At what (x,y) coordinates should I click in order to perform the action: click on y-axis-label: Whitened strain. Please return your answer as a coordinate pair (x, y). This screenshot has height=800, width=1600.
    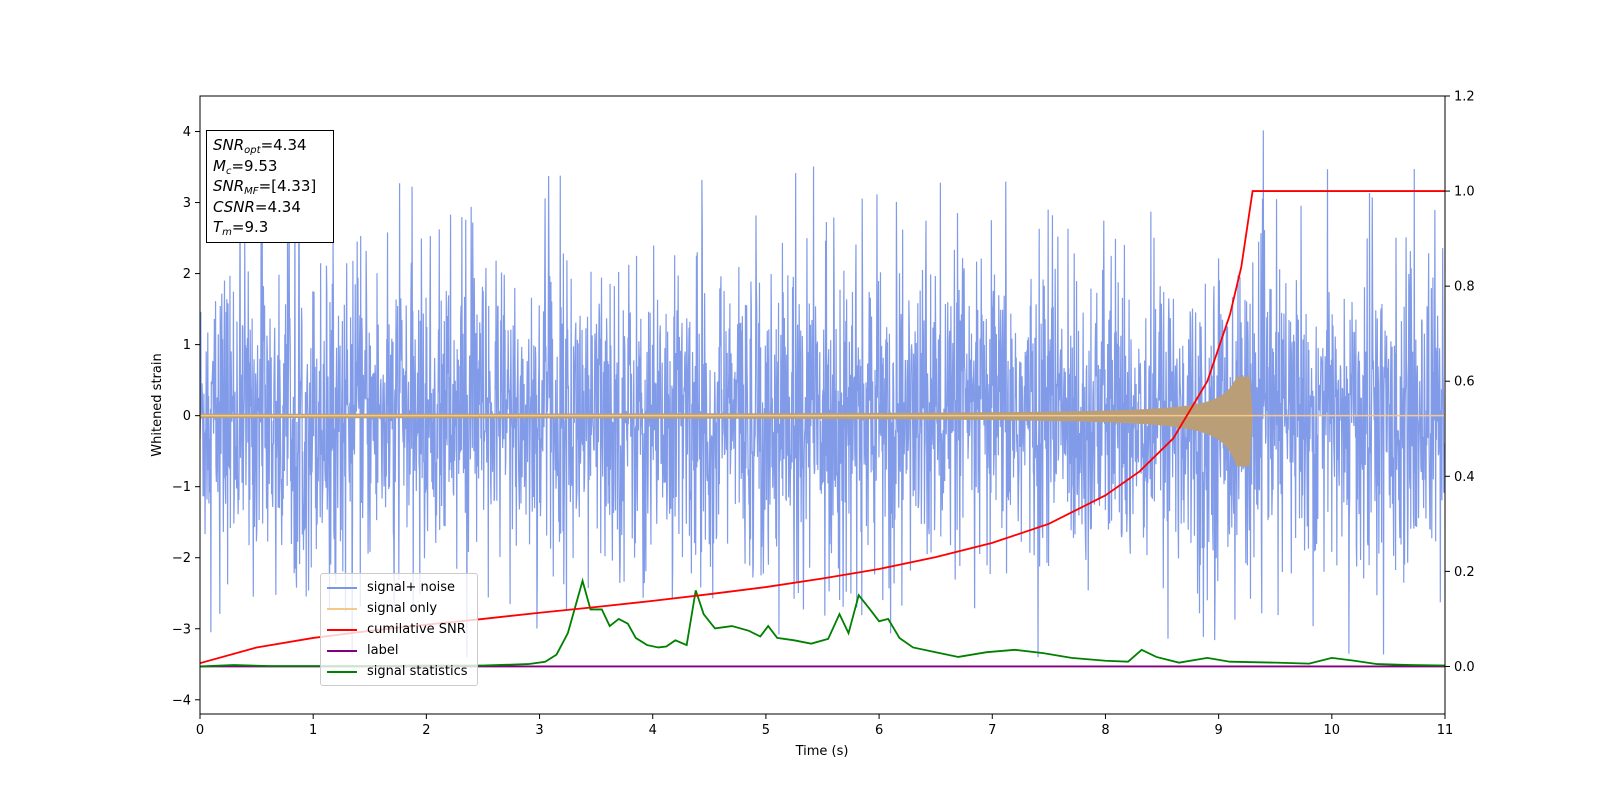
    Looking at the image, I should click on (157, 404).